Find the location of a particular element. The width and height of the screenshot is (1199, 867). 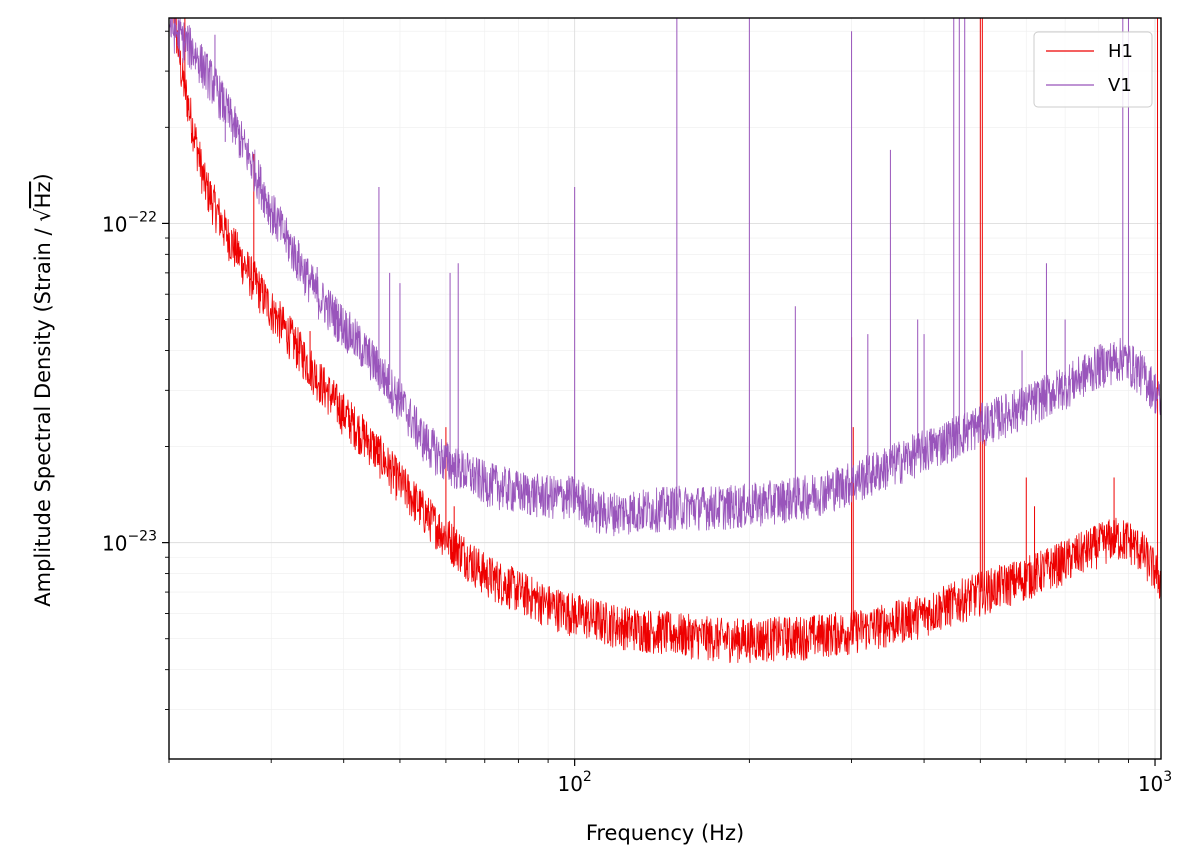

x-tick-label: 10³ is located at coordinates (1155, 782).